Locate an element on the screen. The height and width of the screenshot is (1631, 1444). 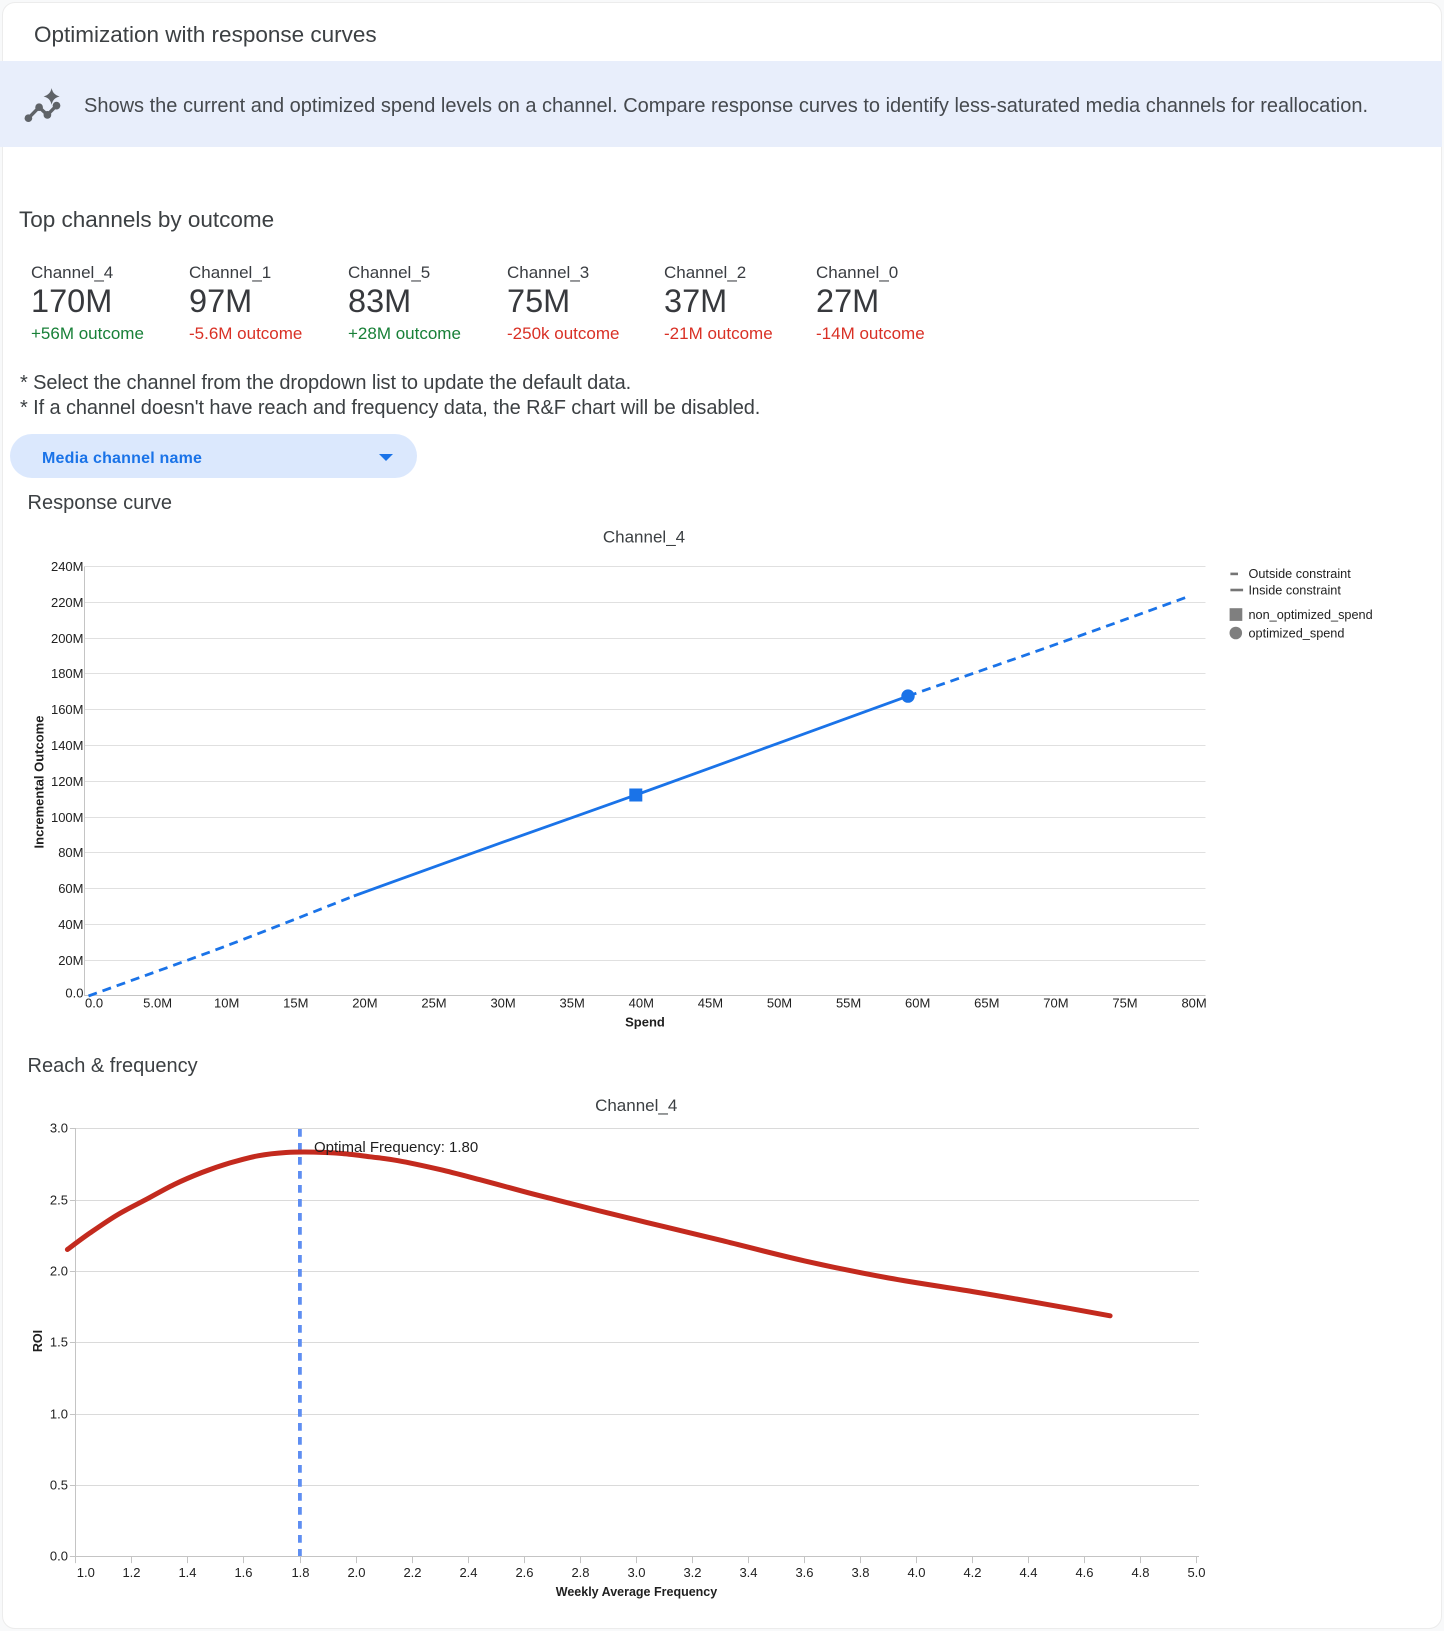
svg-text: 1.2 is located at coordinates (131, 1572).